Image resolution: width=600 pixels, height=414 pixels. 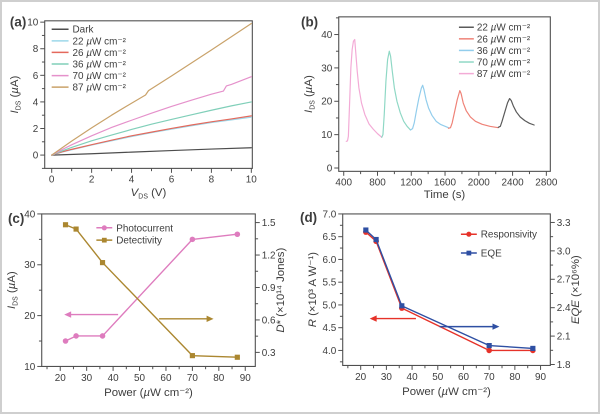 I want to click on svg-text: 2800, so click(x=546, y=183).